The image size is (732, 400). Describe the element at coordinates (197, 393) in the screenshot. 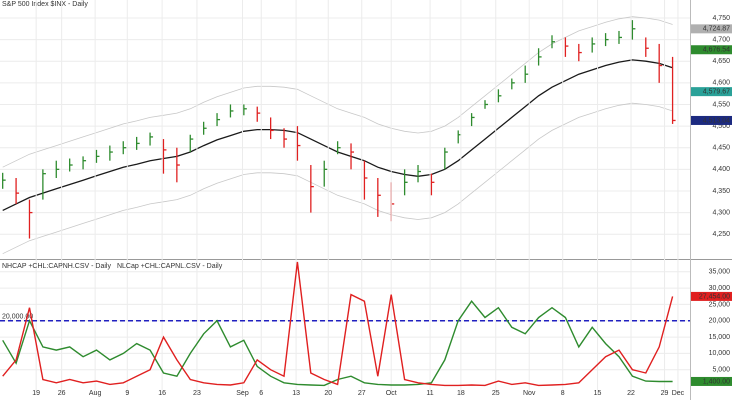

I see `x-tick-label: 23` at that location.